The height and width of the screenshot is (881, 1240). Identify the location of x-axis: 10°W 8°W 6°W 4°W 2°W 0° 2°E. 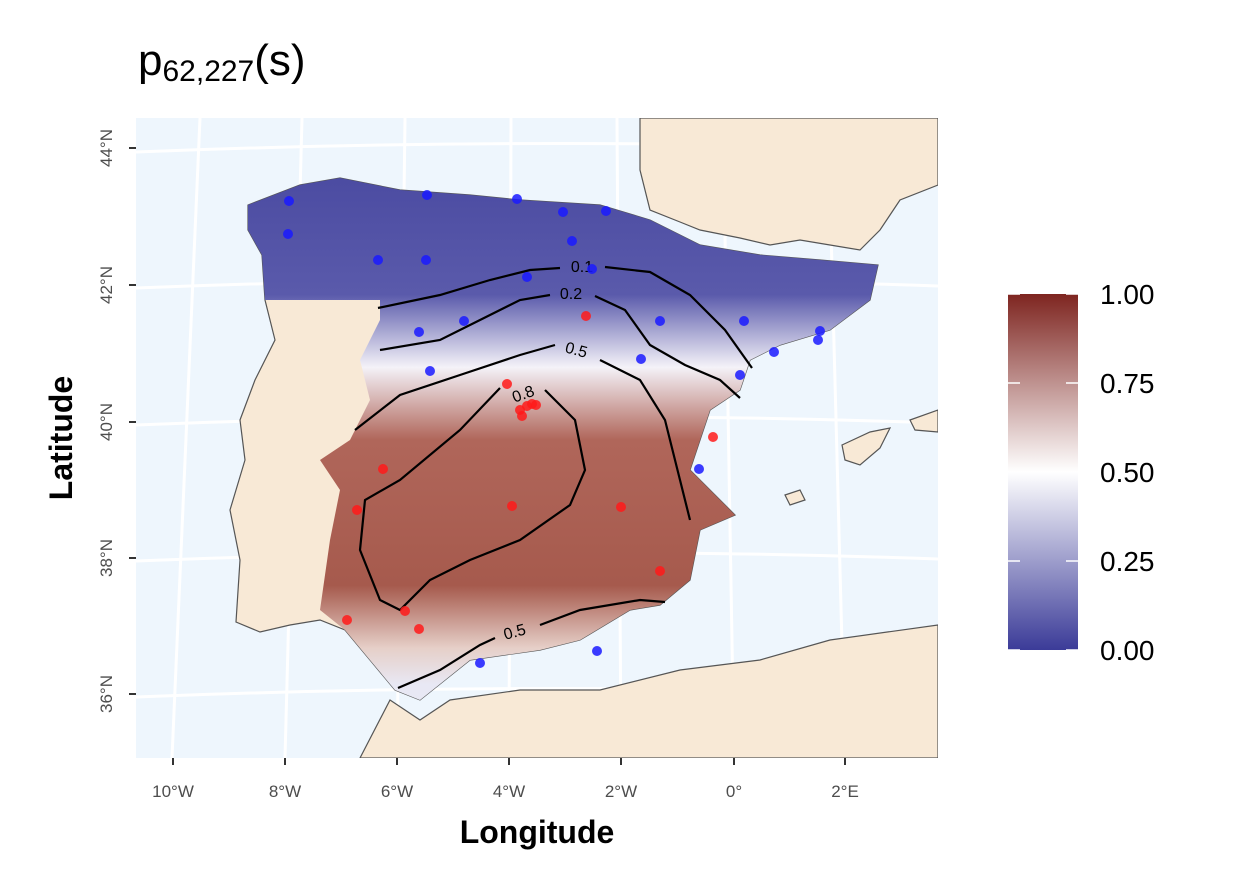
(505, 779).